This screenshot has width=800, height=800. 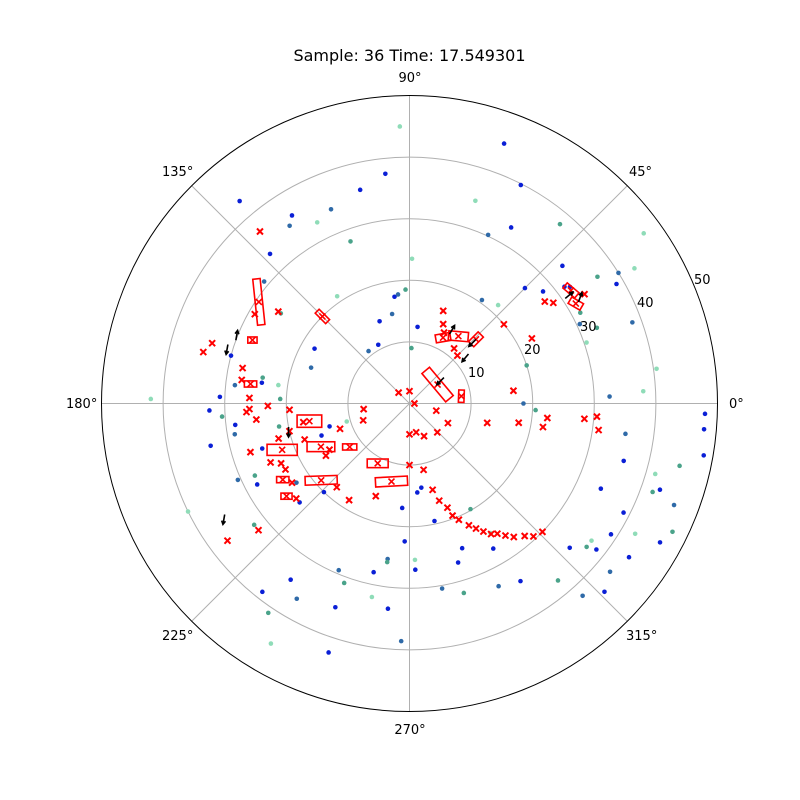 What do you see at coordinates (177, 636) in the screenshot?
I see `angle-tick-225: 225°` at bounding box center [177, 636].